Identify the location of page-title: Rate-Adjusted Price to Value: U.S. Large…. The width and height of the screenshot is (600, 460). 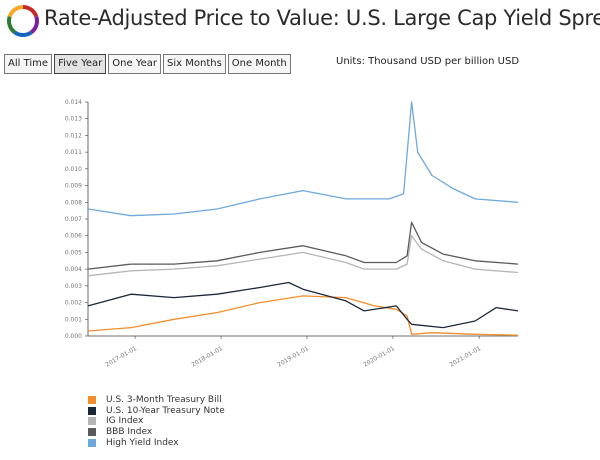
(322, 18).